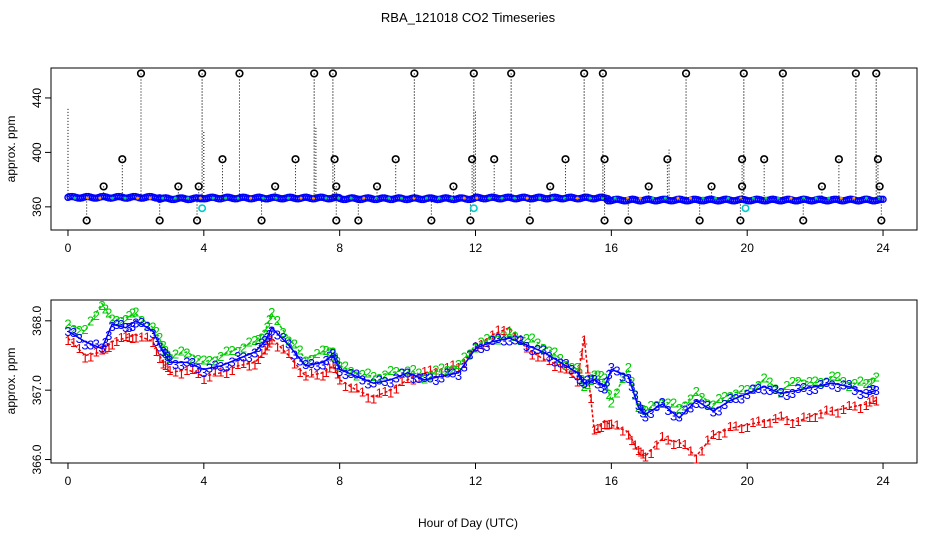  What do you see at coordinates (339, 481) in the screenshot?
I see `x-tick-label: 8` at bounding box center [339, 481].